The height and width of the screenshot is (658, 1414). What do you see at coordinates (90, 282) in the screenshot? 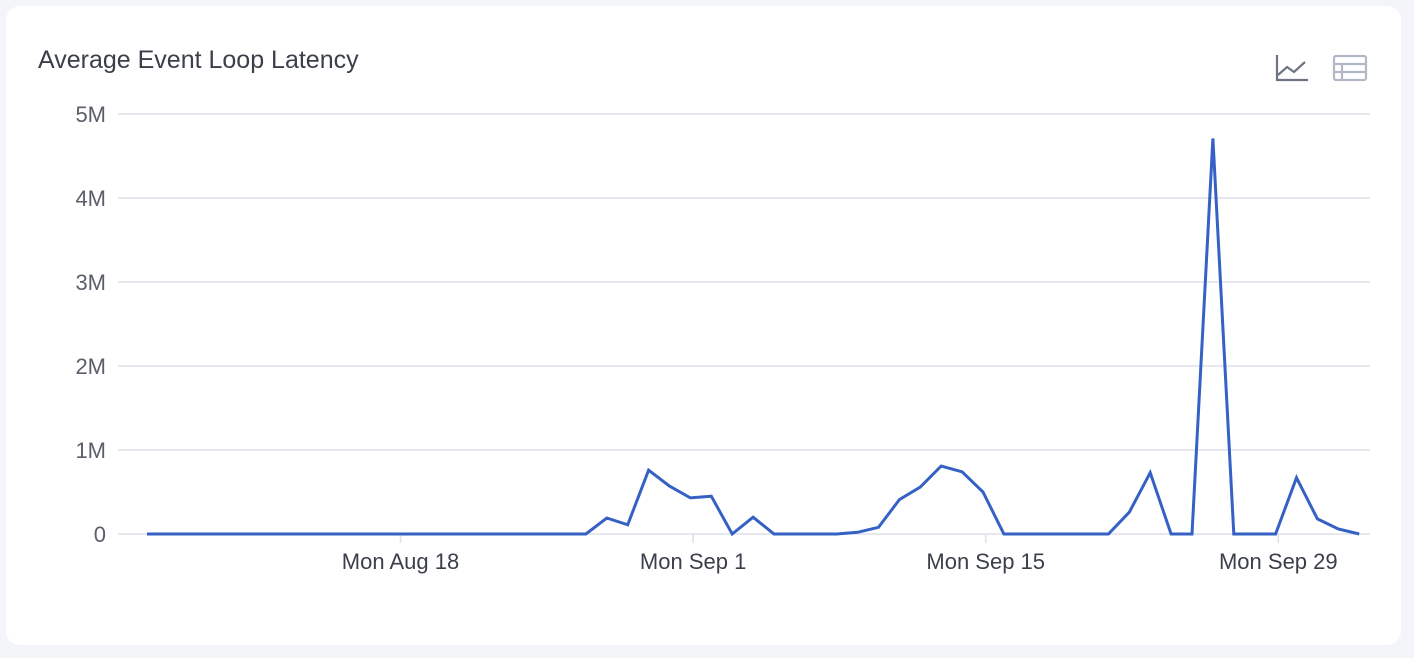
I see `y-tick-label: 3M` at bounding box center [90, 282].